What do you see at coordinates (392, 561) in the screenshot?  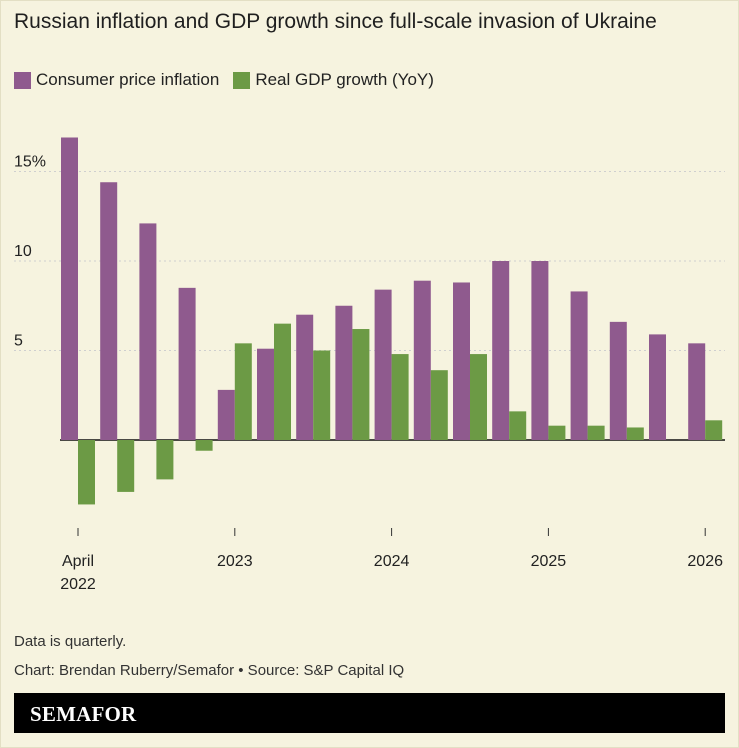 I see `x-tick-label-2-0: 2024` at bounding box center [392, 561].